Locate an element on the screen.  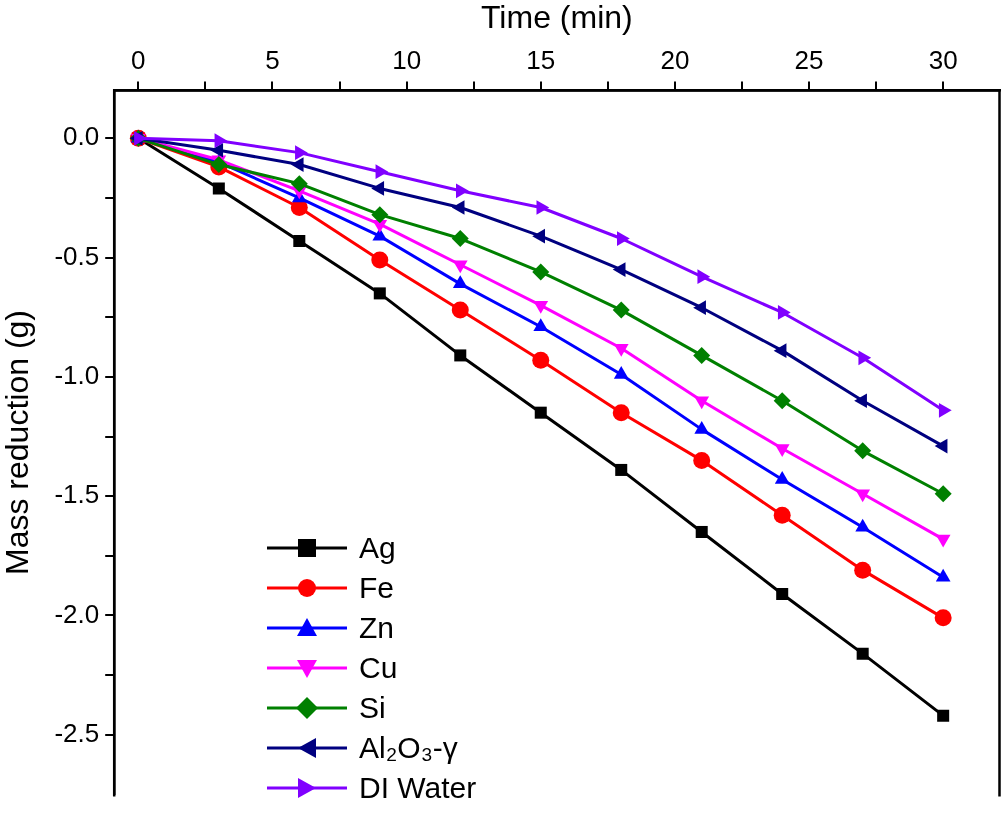
x-tick-label: 10 is located at coordinates (407, 60).